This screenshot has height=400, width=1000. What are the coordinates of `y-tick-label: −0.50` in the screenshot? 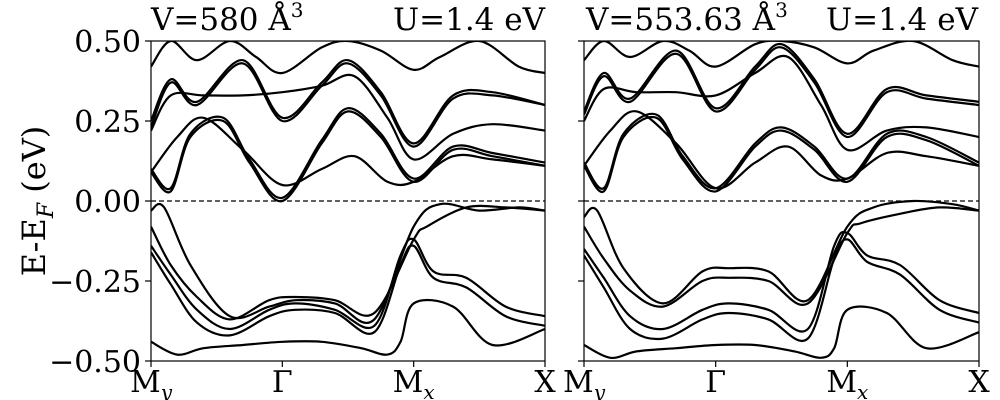 It's located at (95, 362).